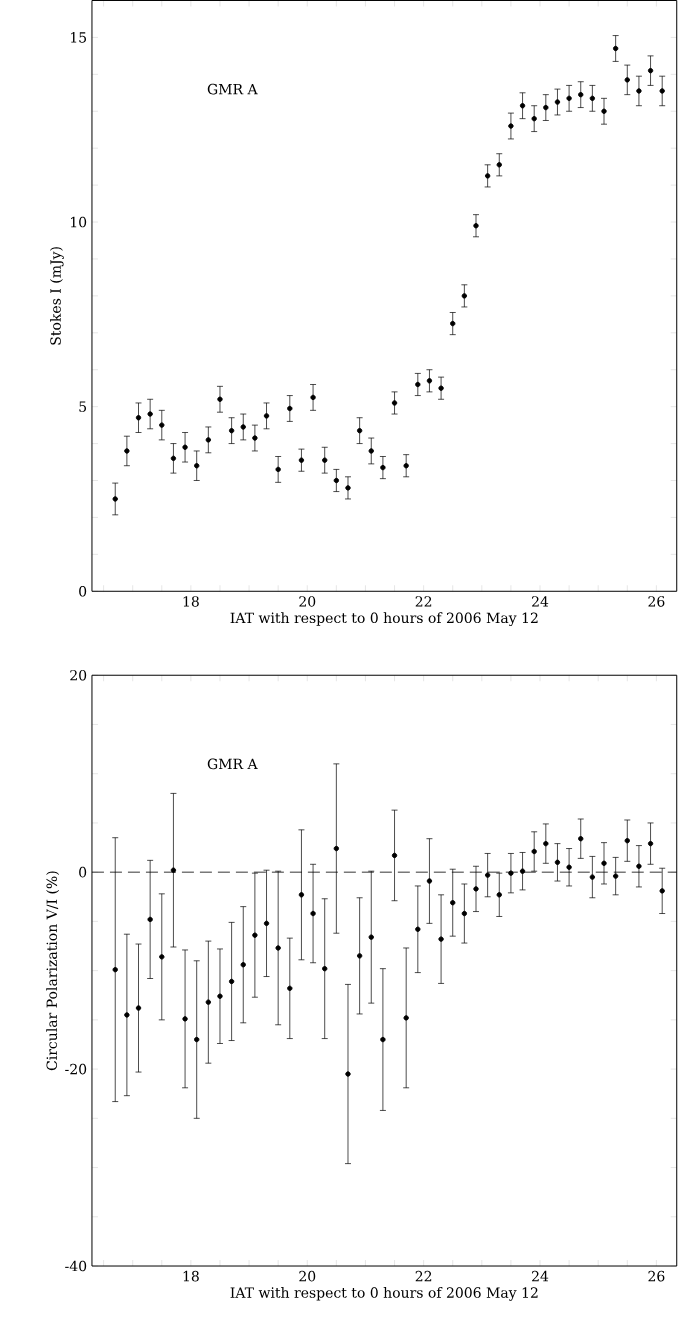  Describe the element at coordinates (540, 1276) in the screenshot. I see `x-tick-label: 24` at that location.